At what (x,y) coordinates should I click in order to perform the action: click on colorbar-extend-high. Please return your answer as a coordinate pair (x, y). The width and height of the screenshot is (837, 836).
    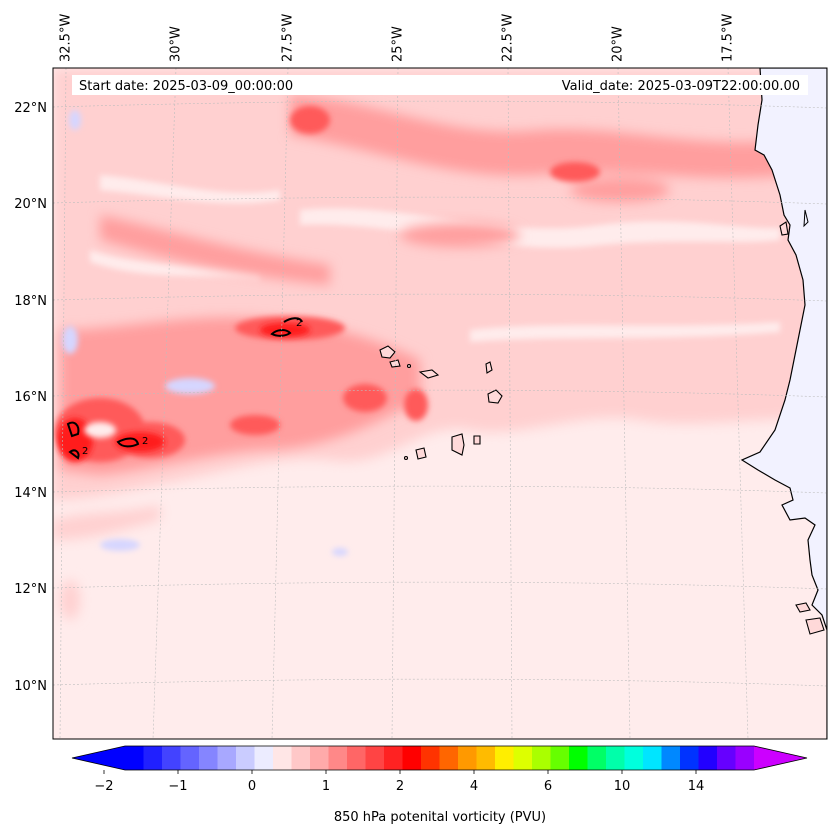
    Looking at the image, I should click on (780, 758).